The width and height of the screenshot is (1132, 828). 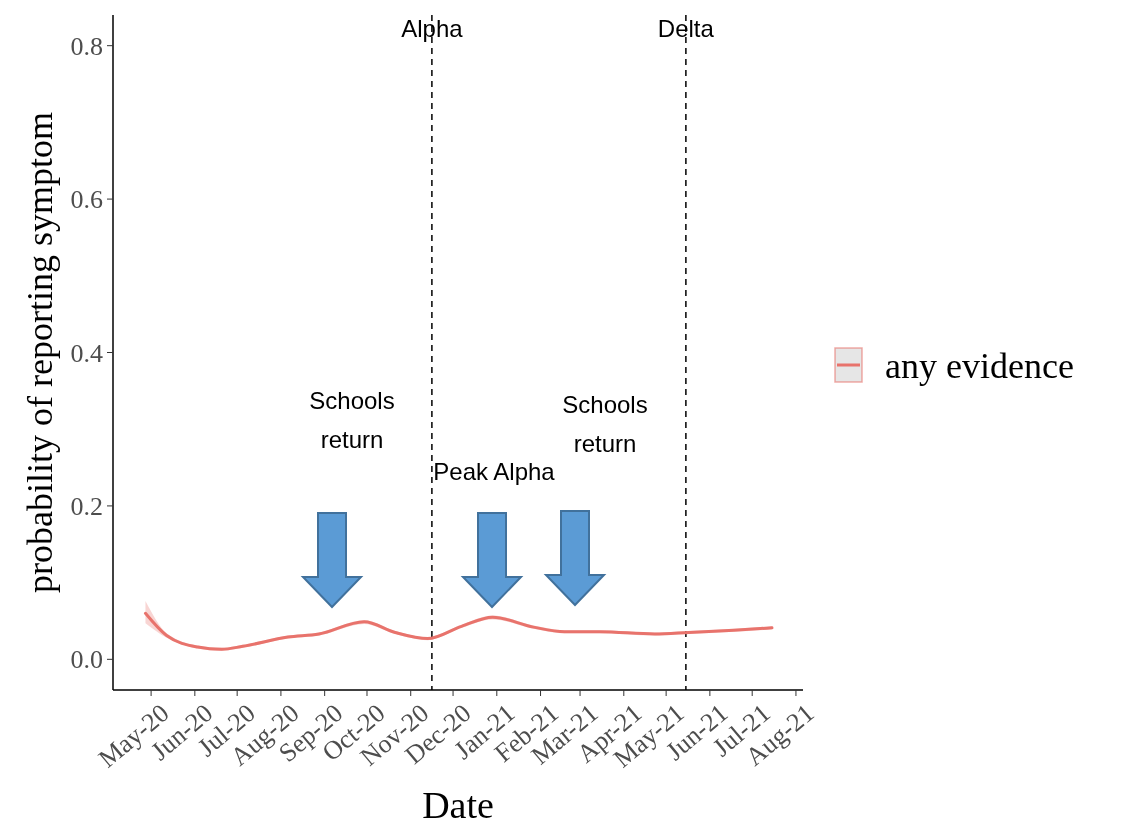 What do you see at coordinates (86, 660) in the screenshot?
I see `y-tick-label: 0.0` at bounding box center [86, 660].